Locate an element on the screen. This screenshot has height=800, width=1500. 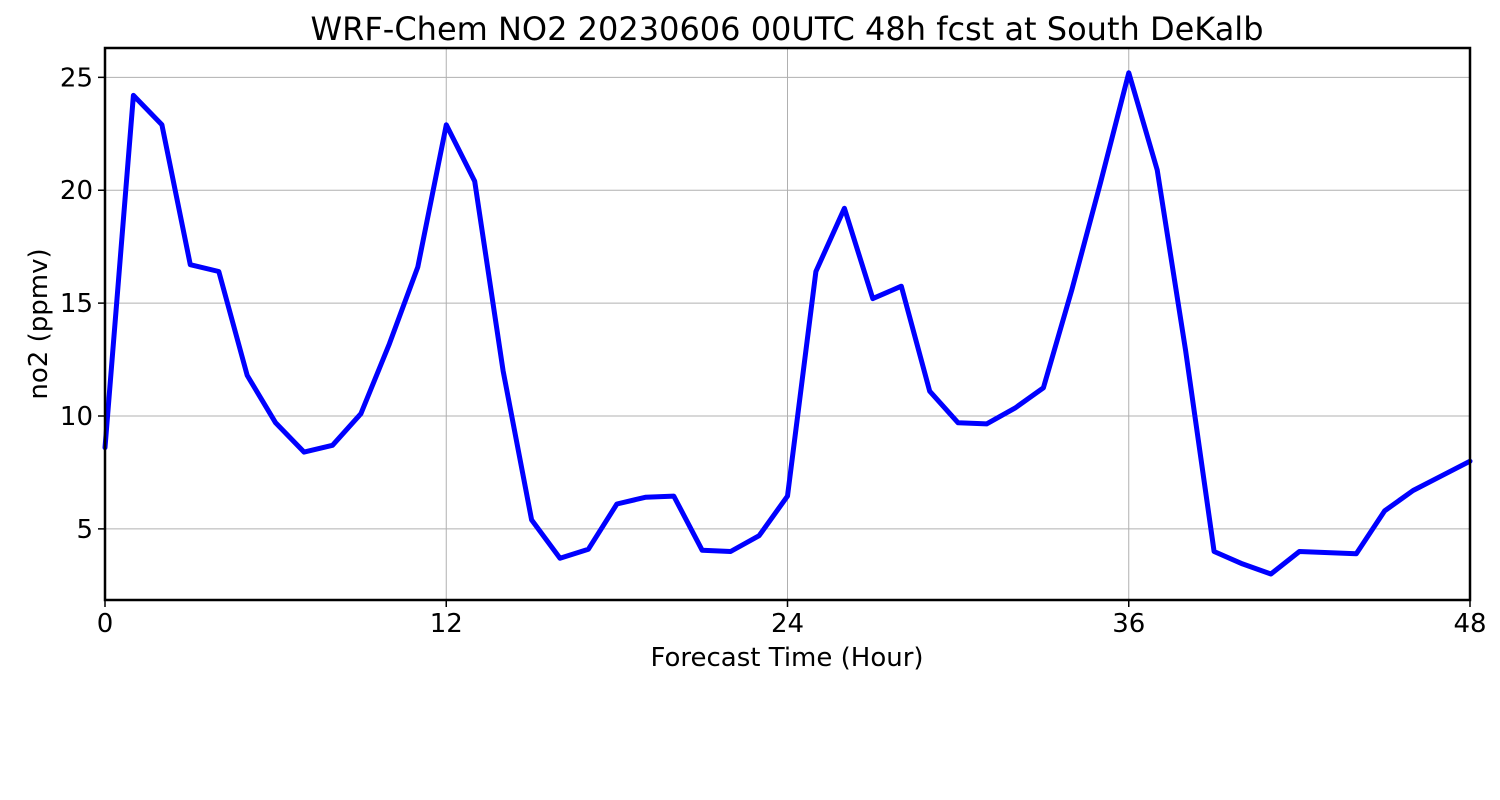
y-tick-label: 10 is located at coordinates (76, 417).